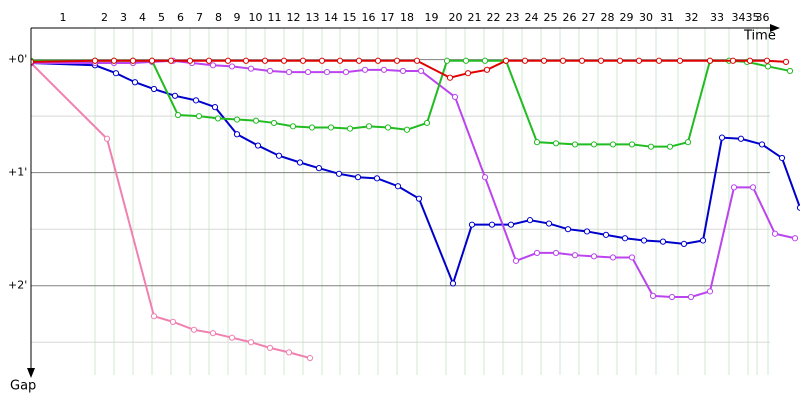 The width and height of the screenshot is (800, 400). I want to click on lap-label: 23, so click(513, 17).